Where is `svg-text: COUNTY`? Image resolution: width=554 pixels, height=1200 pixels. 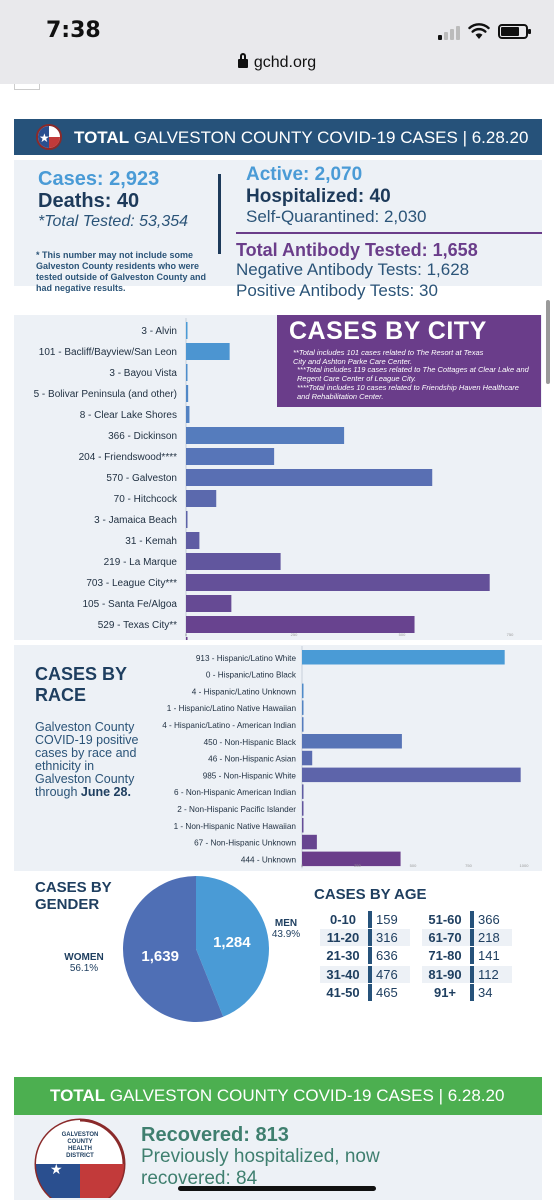 svg-text: COUNTY is located at coordinates (79, 1142).